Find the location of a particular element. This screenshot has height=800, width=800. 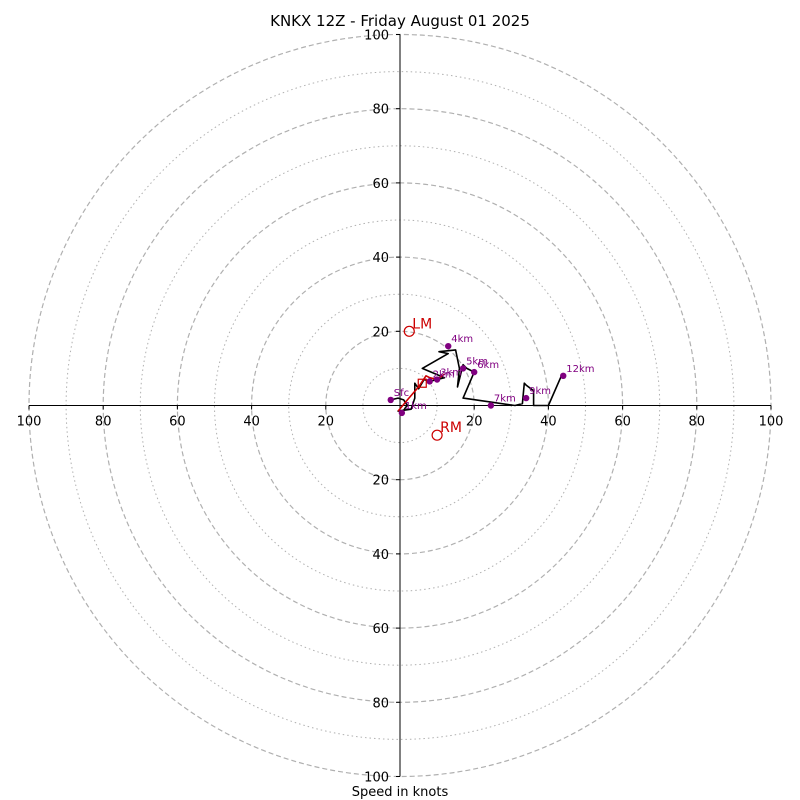

height-marker-2km-label: 2km is located at coordinates (444, 374).